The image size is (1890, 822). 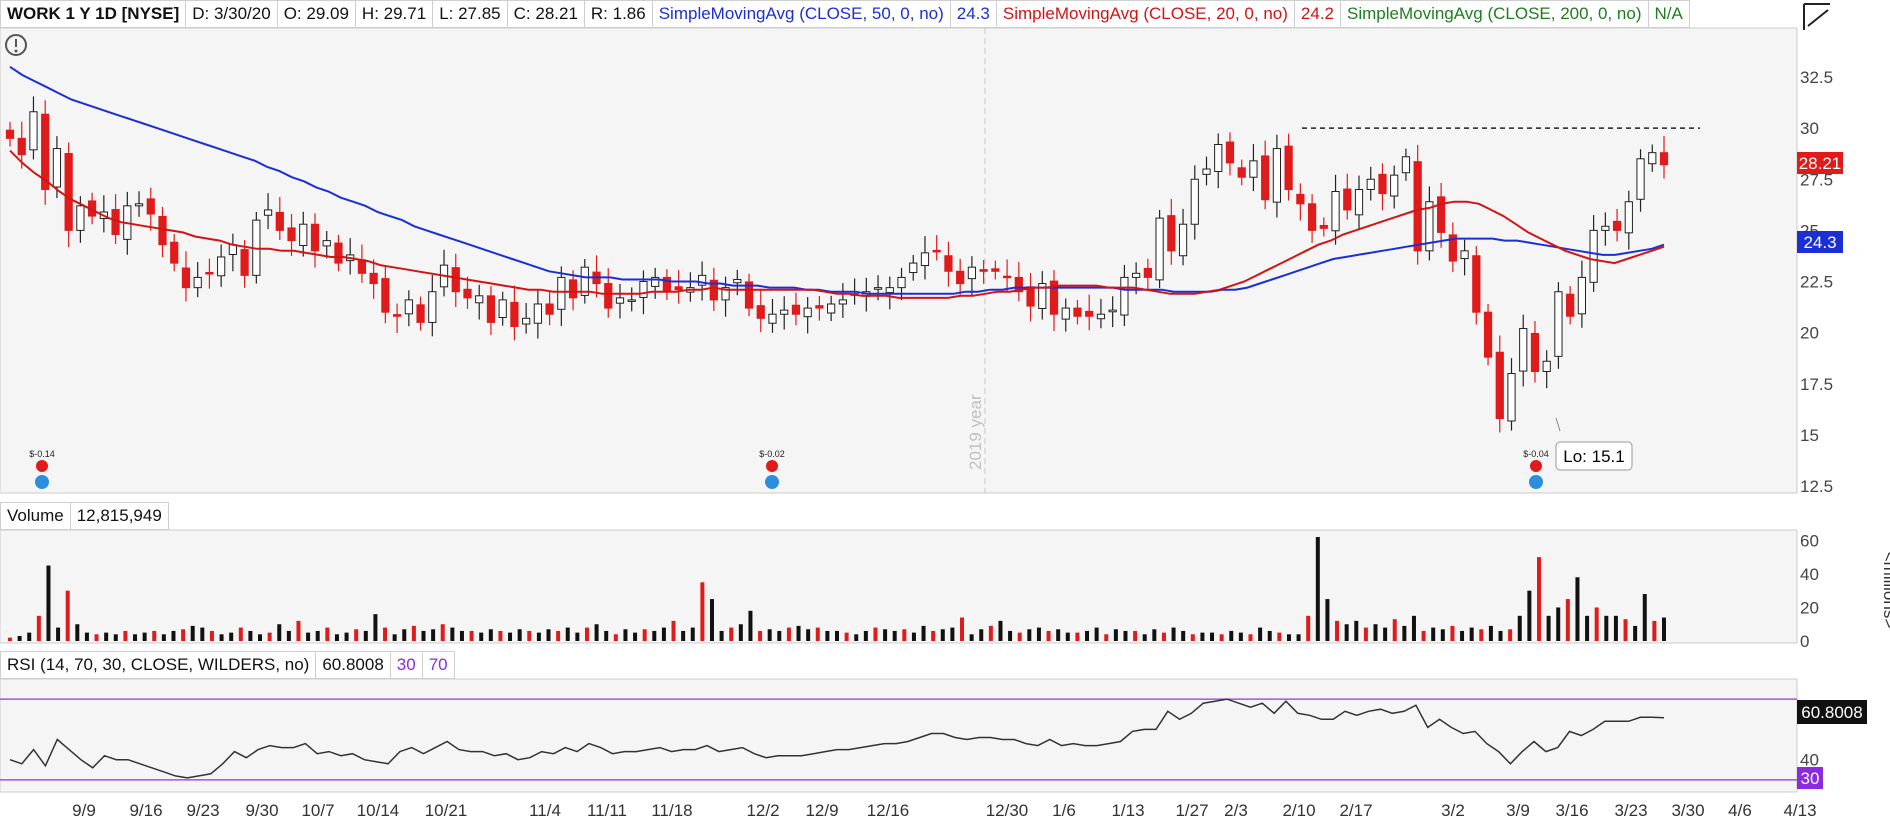 What do you see at coordinates (821, 810) in the screenshot?
I see `date-tick-label: 12/9` at bounding box center [821, 810].